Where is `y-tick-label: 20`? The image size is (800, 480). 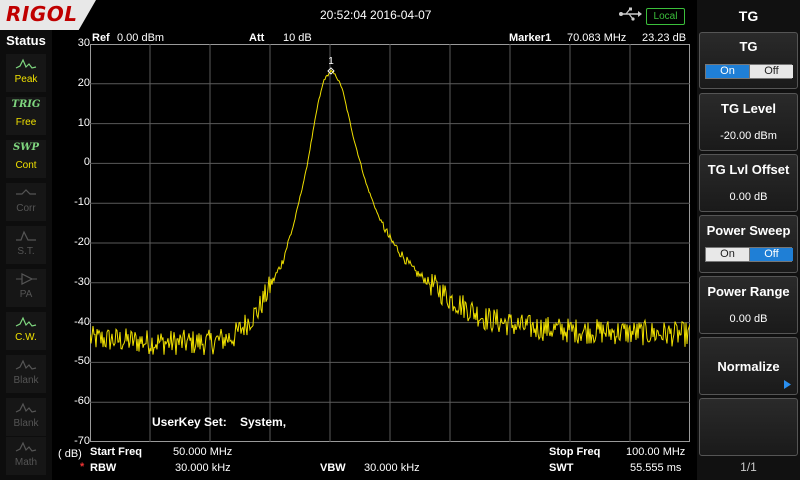
y-tick-label: 20 is located at coordinates (83, 82).